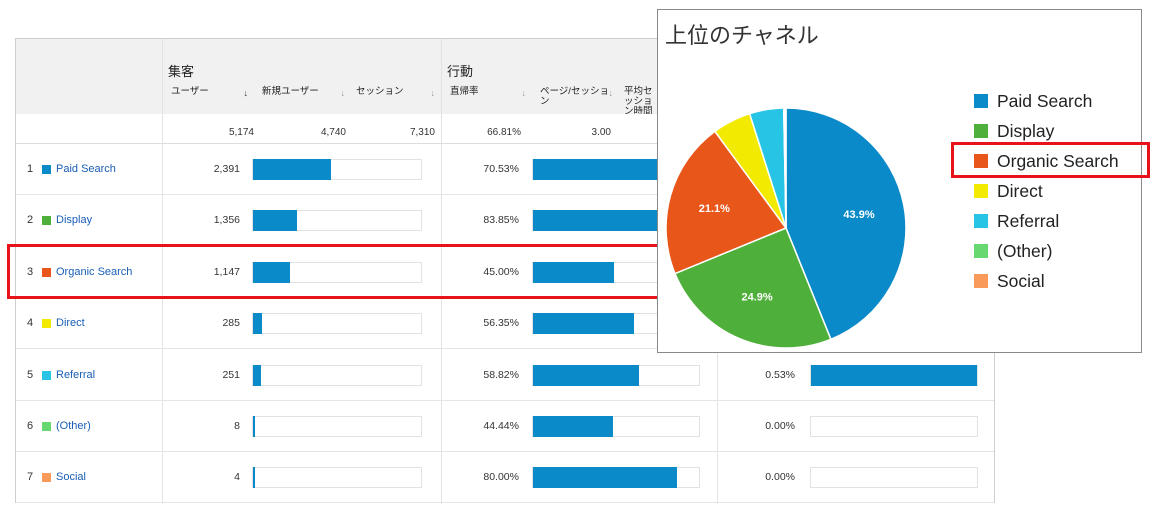 The width and height of the screenshot is (1159, 510). What do you see at coordinates (30, 271) in the screenshot?
I see `row-rank: 3` at bounding box center [30, 271].